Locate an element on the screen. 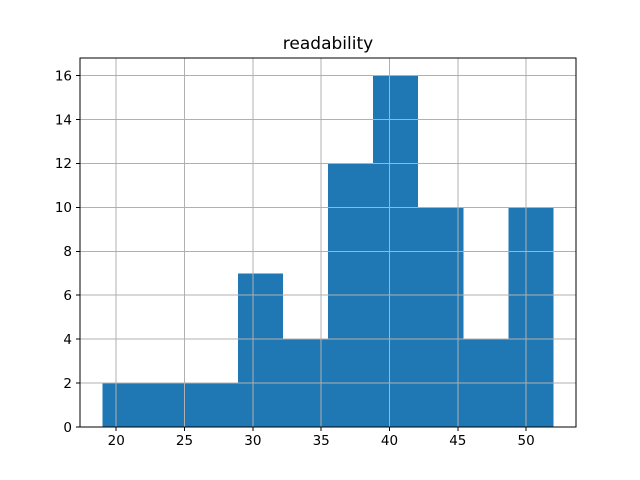  x-tick-label: 30 is located at coordinates (252, 441).